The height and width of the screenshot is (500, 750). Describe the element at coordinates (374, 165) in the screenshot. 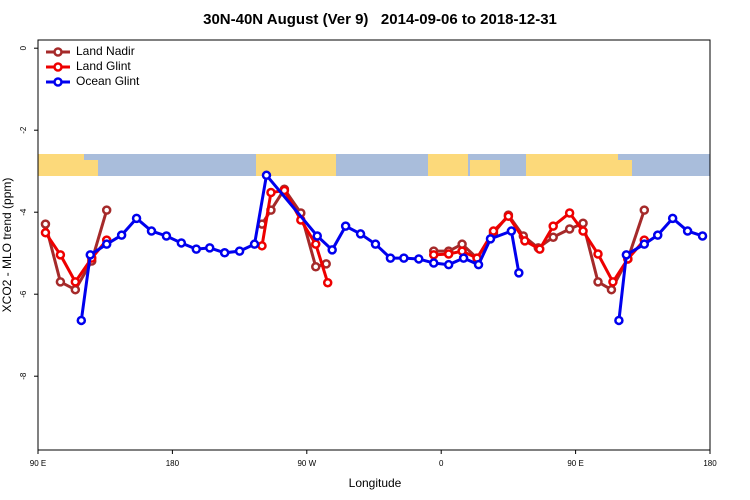

I see `map-strip` at that location.